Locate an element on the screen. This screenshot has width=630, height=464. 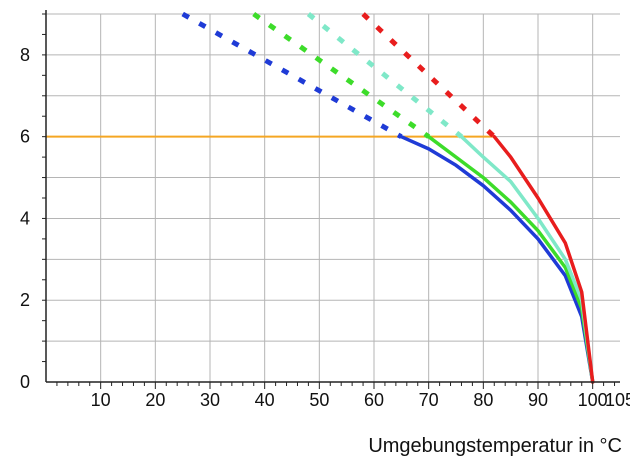
x-tick-label: 30 is located at coordinates (210, 400).